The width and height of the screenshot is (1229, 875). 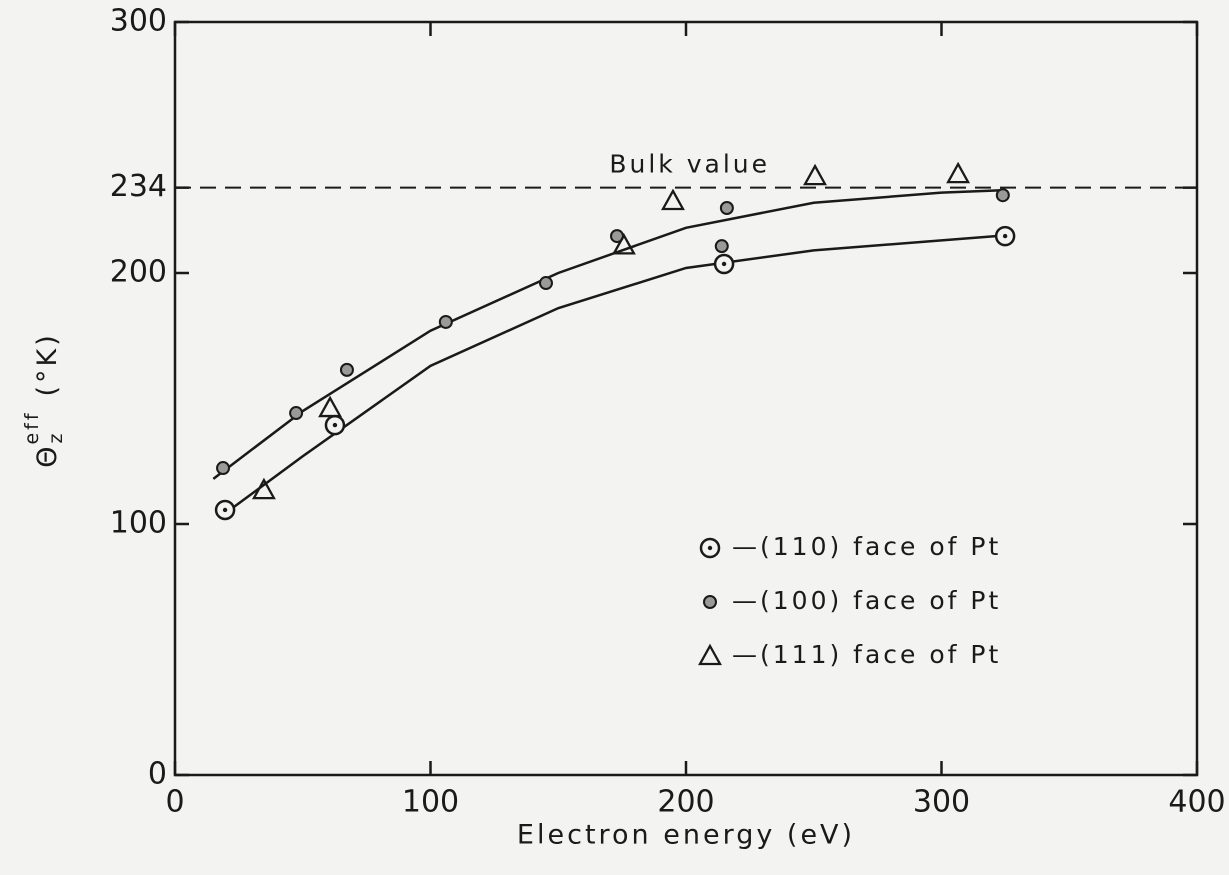 I want to click on x-tick-label: 400, so click(x=1196, y=802).